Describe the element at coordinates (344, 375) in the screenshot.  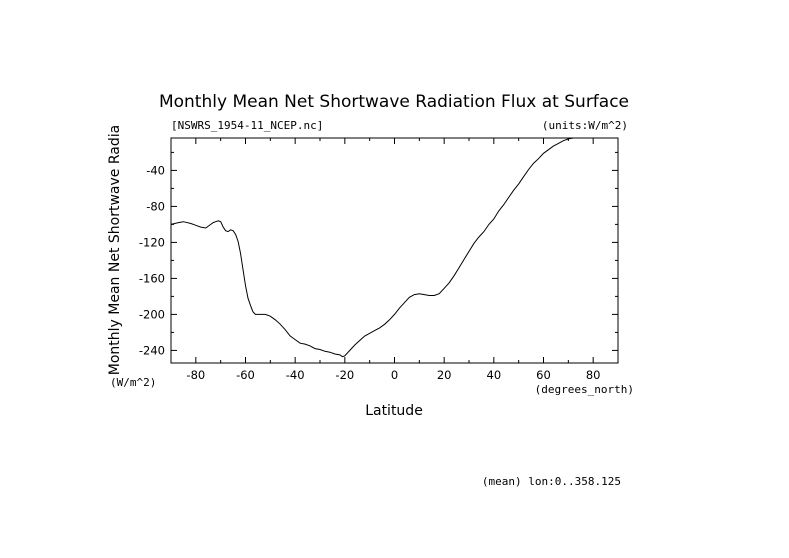
I see `x-tick-label: -20` at that location.